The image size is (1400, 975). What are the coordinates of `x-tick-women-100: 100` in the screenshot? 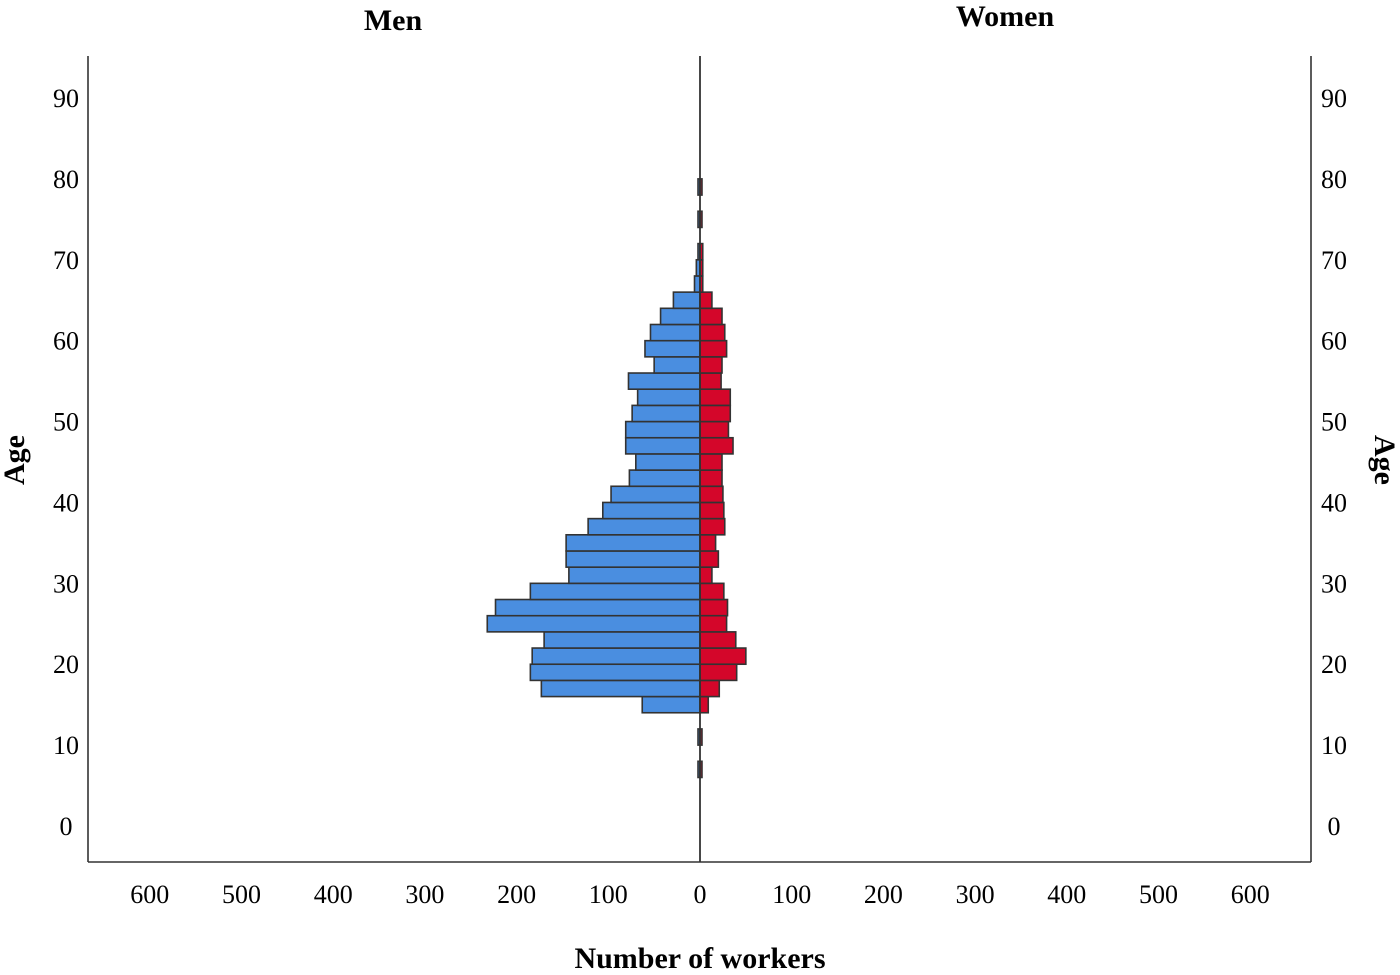 It's located at (791, 894).